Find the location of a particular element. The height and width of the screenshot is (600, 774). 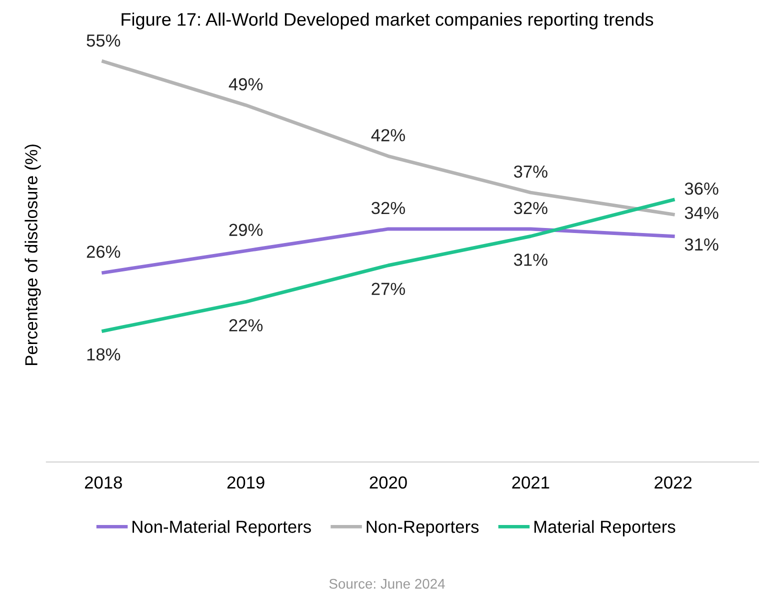

data-label: 18% is located at coordinates (103, 354).